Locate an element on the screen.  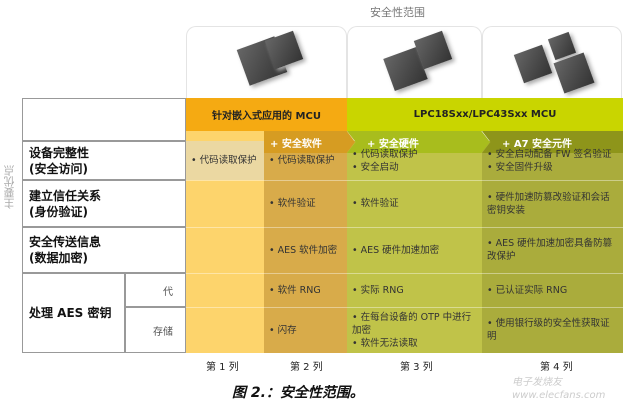
bullet-item: • AES 硬件加速加密具备防篡改保护 is located at coordinates (550, 250).